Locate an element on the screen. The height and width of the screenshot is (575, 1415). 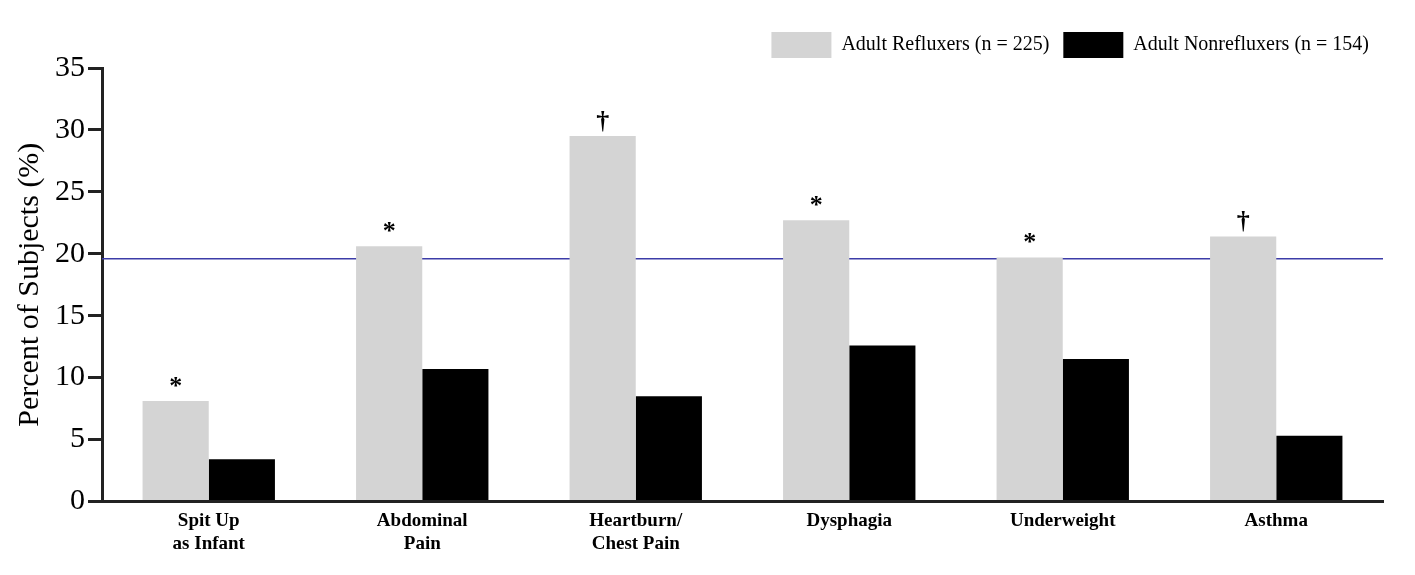
y-tick-label: 15 is located at coordinates (70, 313).